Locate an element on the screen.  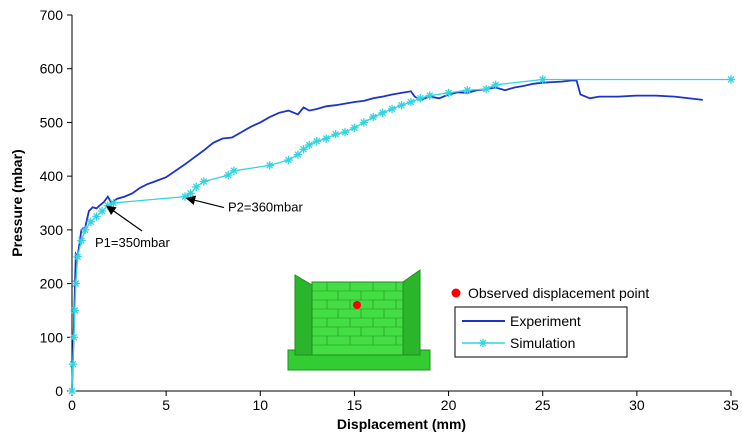
annotation-p2-label: P2=360mbar is located at coordinates (265, 207).